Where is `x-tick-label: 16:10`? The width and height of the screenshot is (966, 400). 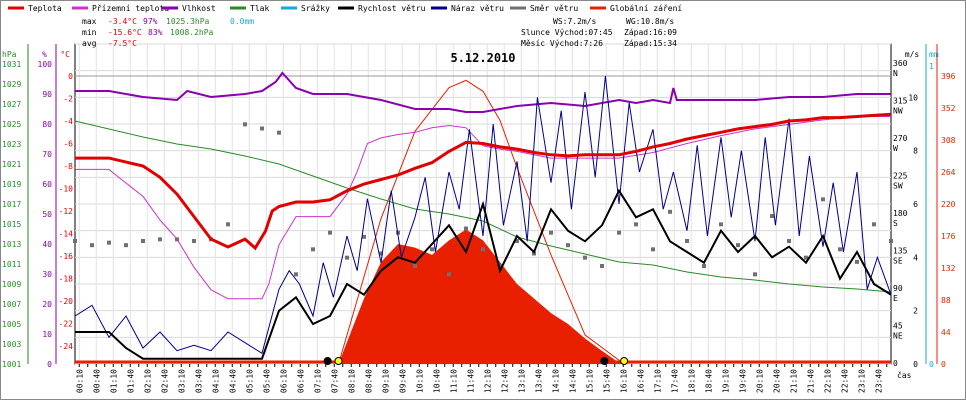
x-tick-label: 16:10 is located at coordinates (623, 381).